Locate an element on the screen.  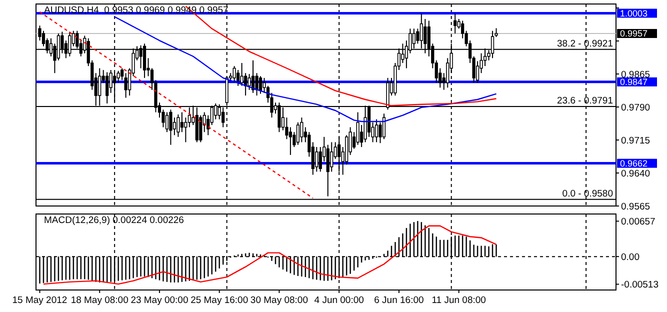
x-tick-label: 25 May 16:00 is located at coordinates (219, 300).